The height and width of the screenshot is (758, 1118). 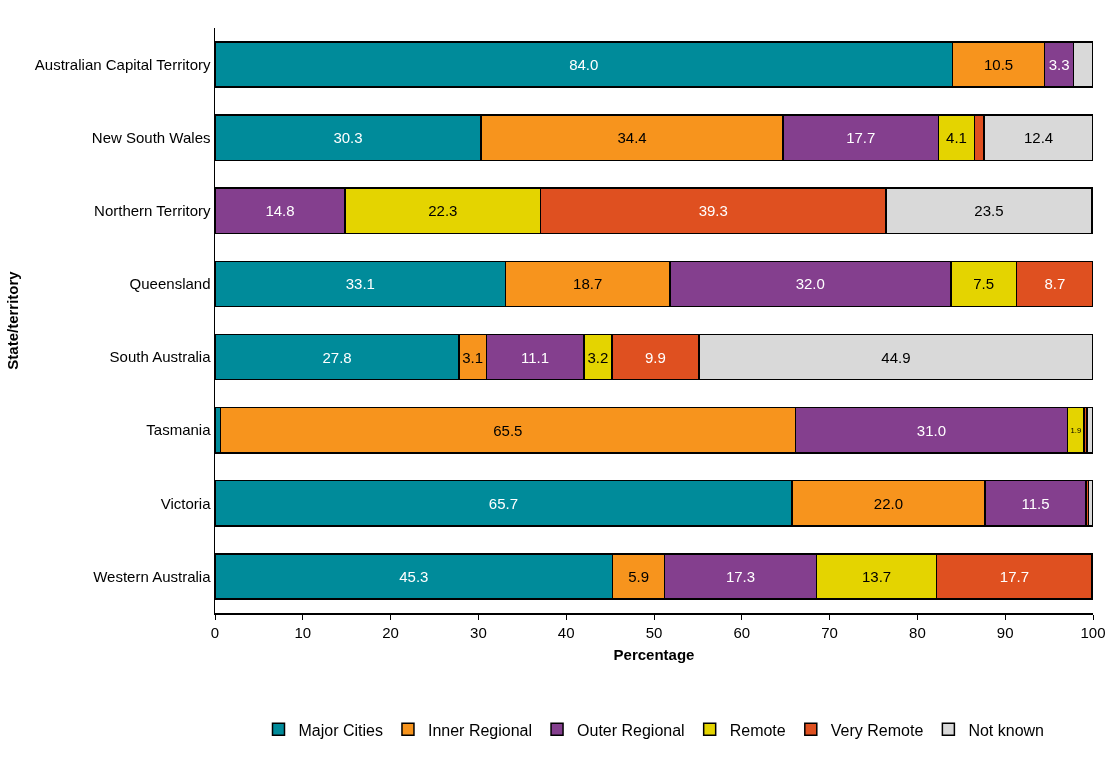 I want to click on x-axis-title: Percentage, so click(x=654, y=655).